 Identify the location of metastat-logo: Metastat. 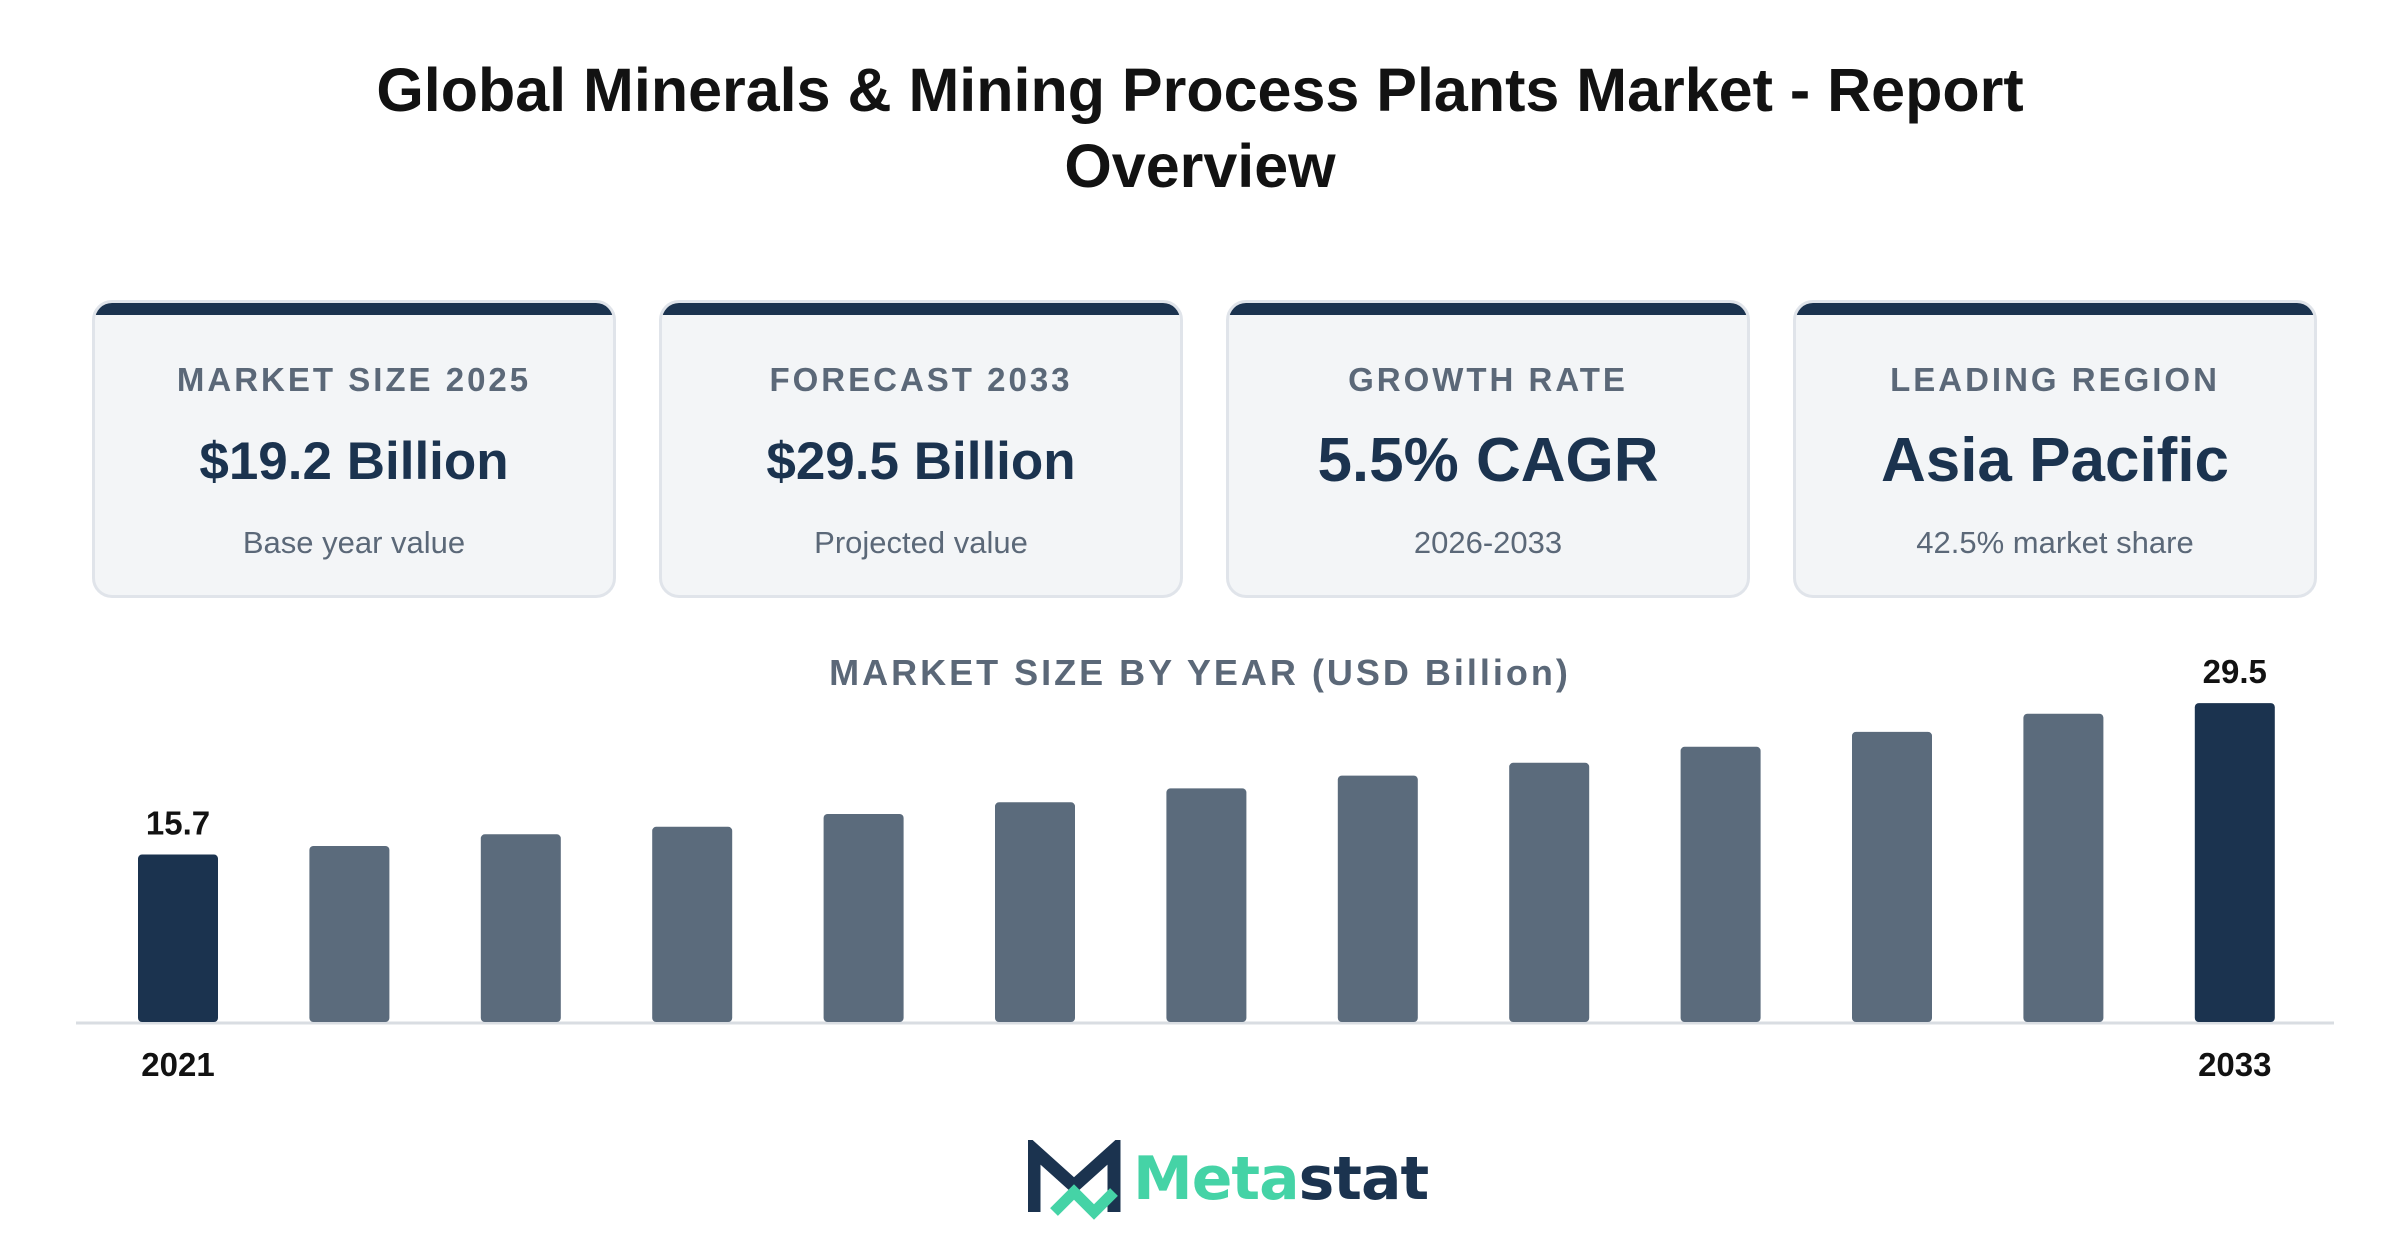
(1228, 1180).